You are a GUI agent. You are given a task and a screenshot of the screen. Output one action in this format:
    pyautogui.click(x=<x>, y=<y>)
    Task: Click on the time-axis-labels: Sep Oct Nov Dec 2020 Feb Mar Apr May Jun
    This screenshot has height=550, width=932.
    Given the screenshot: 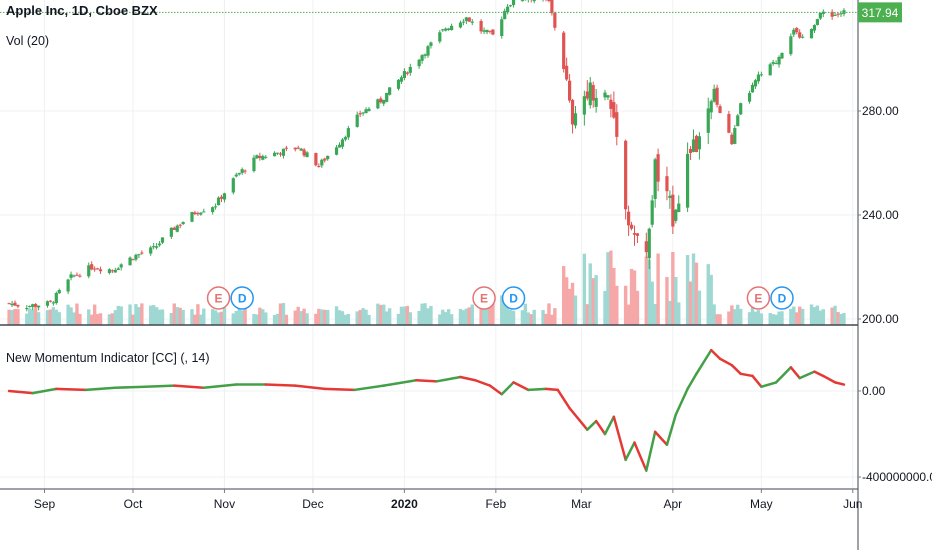 What is the action you would take?
    pyautogui.click(x=448, y=500)
    